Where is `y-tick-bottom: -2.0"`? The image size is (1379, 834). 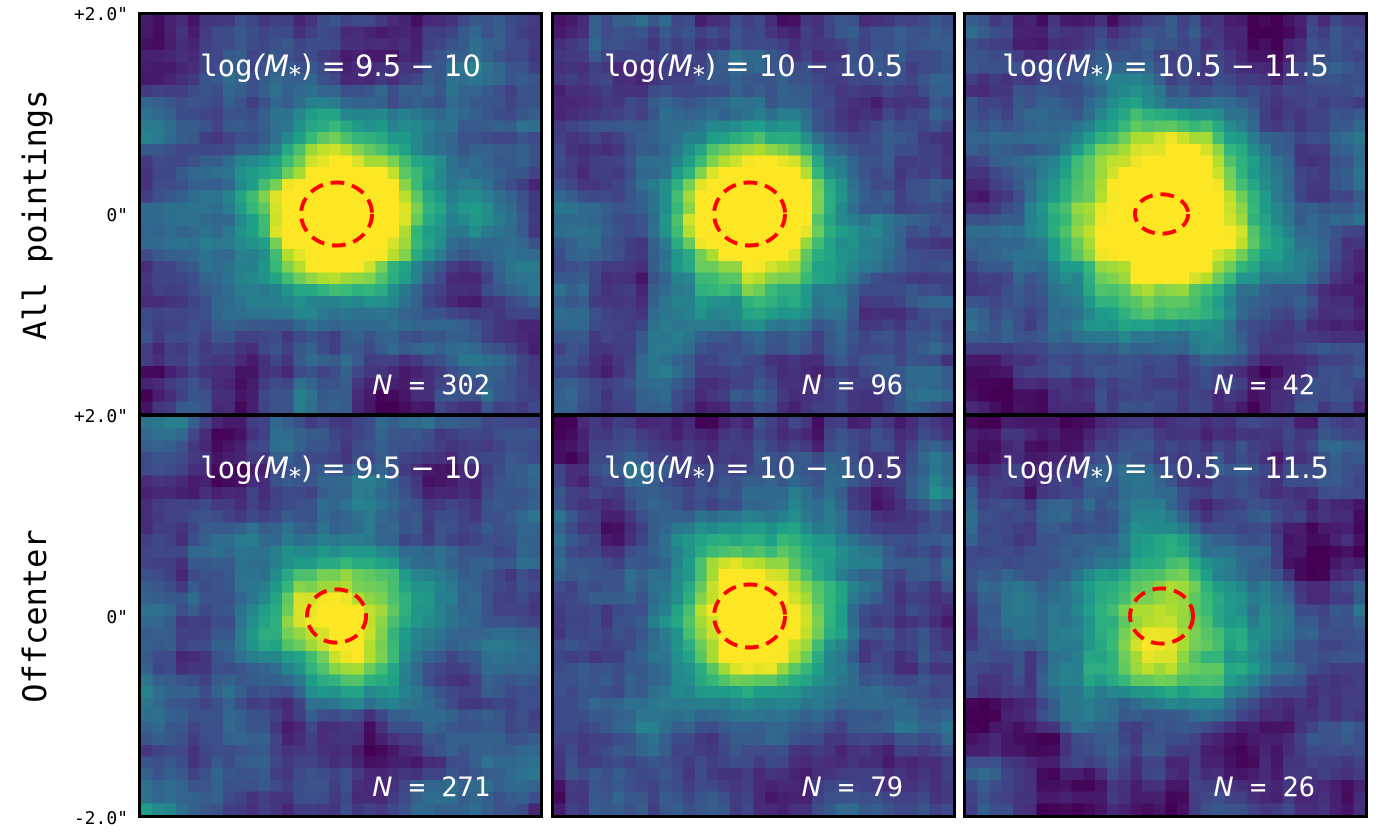
y-tick-bottom: -2.0" is located at coordinates (100, 818).